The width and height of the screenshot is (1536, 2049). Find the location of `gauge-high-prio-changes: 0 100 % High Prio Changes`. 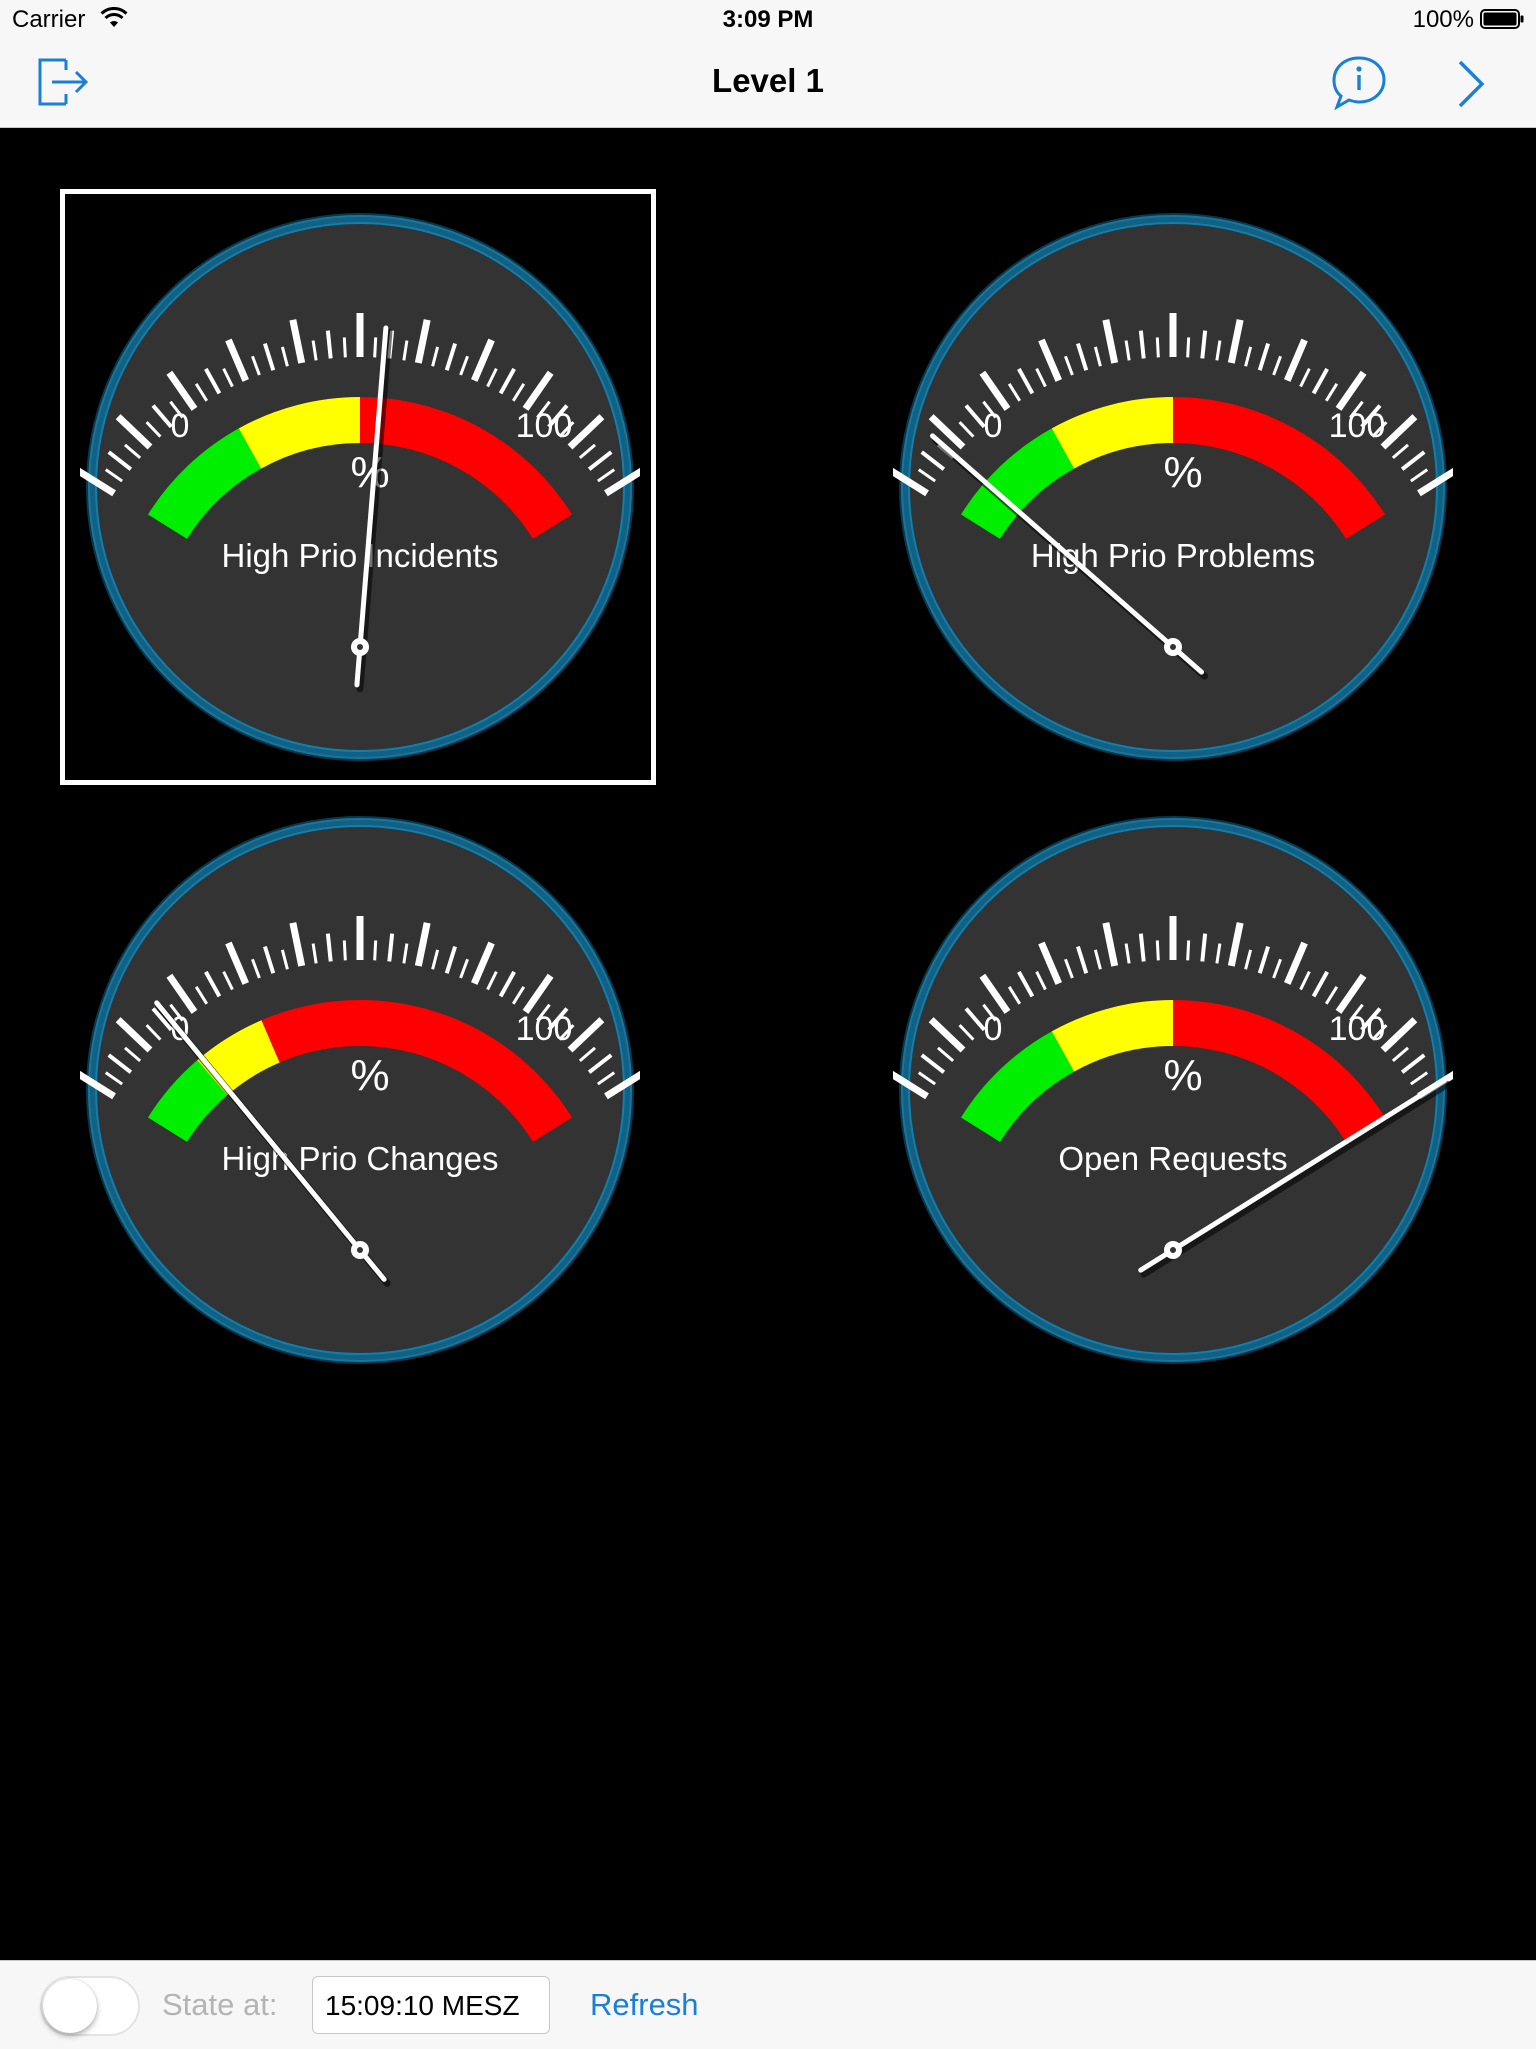

gauge-high-prio-changes: 0 100 % High Prio Changes is located at coordinates (360, 1090).